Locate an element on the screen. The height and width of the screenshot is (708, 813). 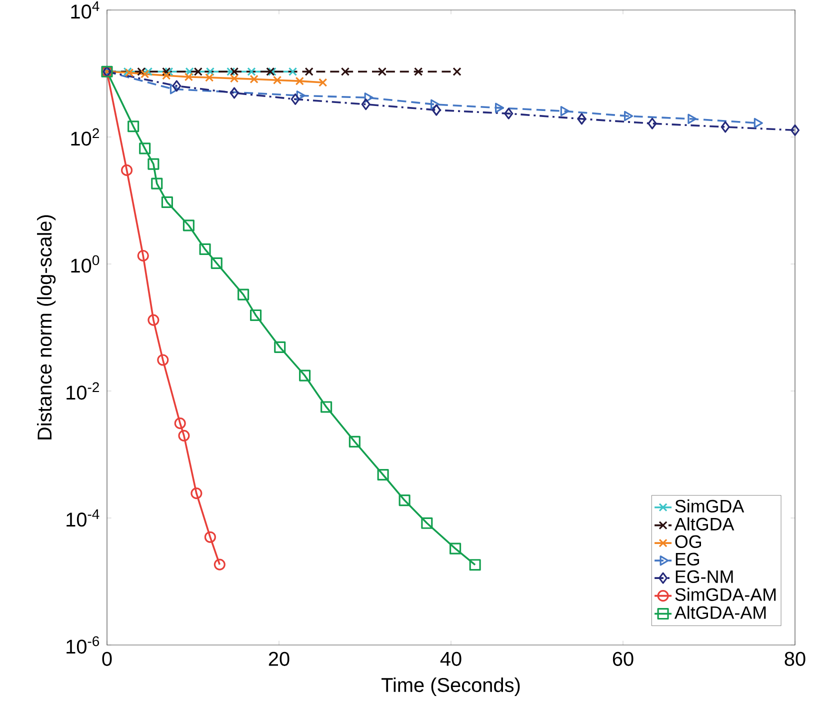
y-tick-label: 10$^{-6}$ is located at coordinates (83, 645).